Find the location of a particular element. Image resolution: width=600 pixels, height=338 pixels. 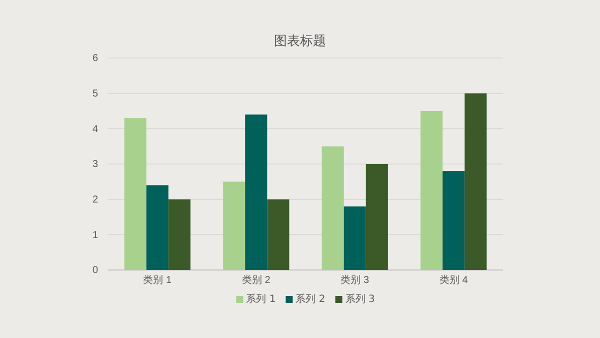

y-tick-label: 1 is located at coordinates (95, 235).